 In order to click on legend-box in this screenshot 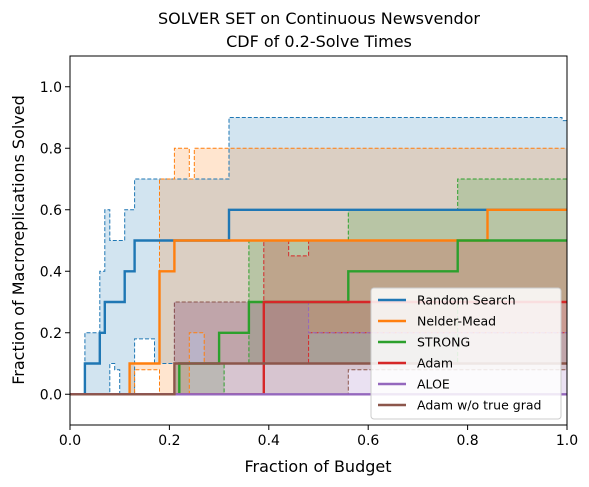, I will do `click(466, 353)`.